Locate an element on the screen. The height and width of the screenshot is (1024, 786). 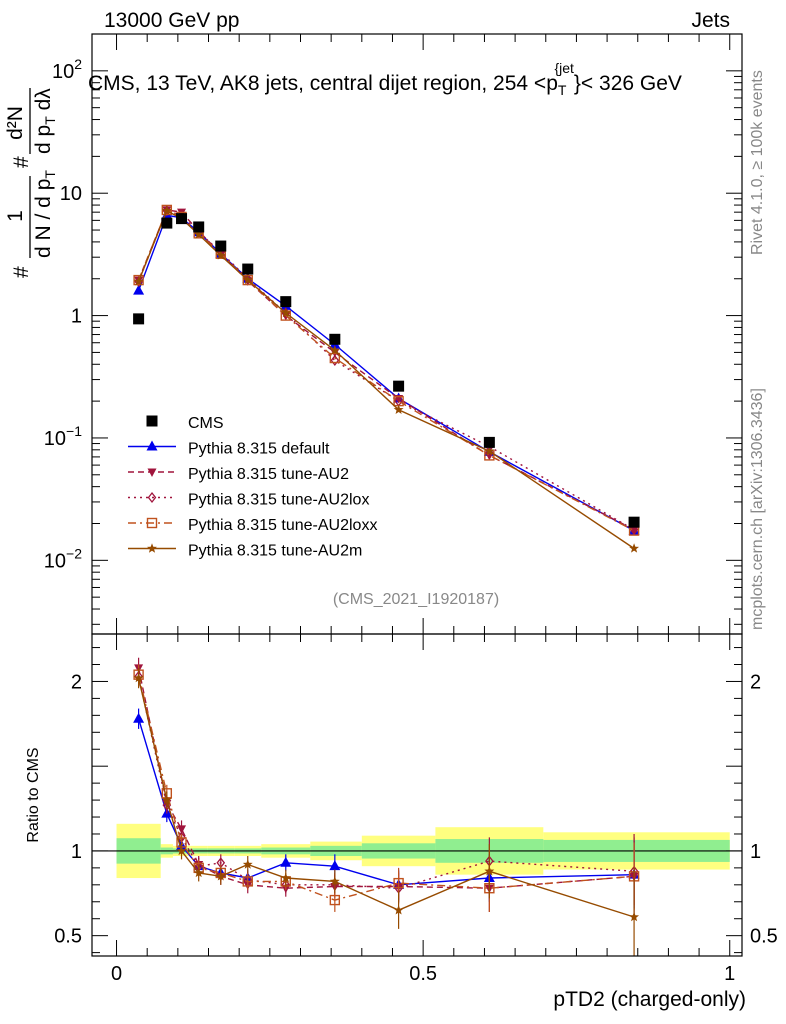
rivet-label: Rivet 4.1.0, ≥ 100k events is located at coordinates (757, 162).